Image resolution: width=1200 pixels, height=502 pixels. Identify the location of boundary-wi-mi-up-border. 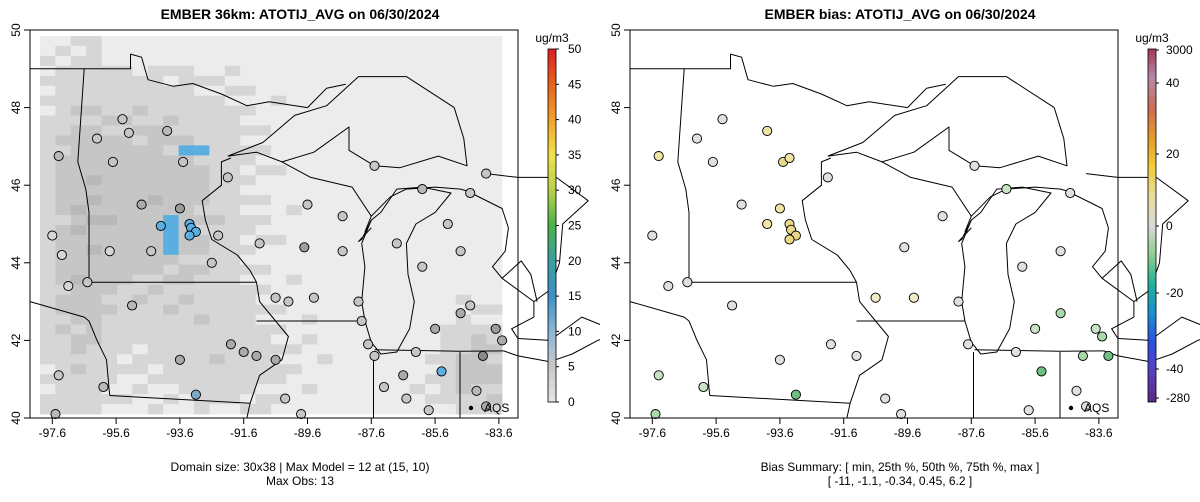
(326, 196).